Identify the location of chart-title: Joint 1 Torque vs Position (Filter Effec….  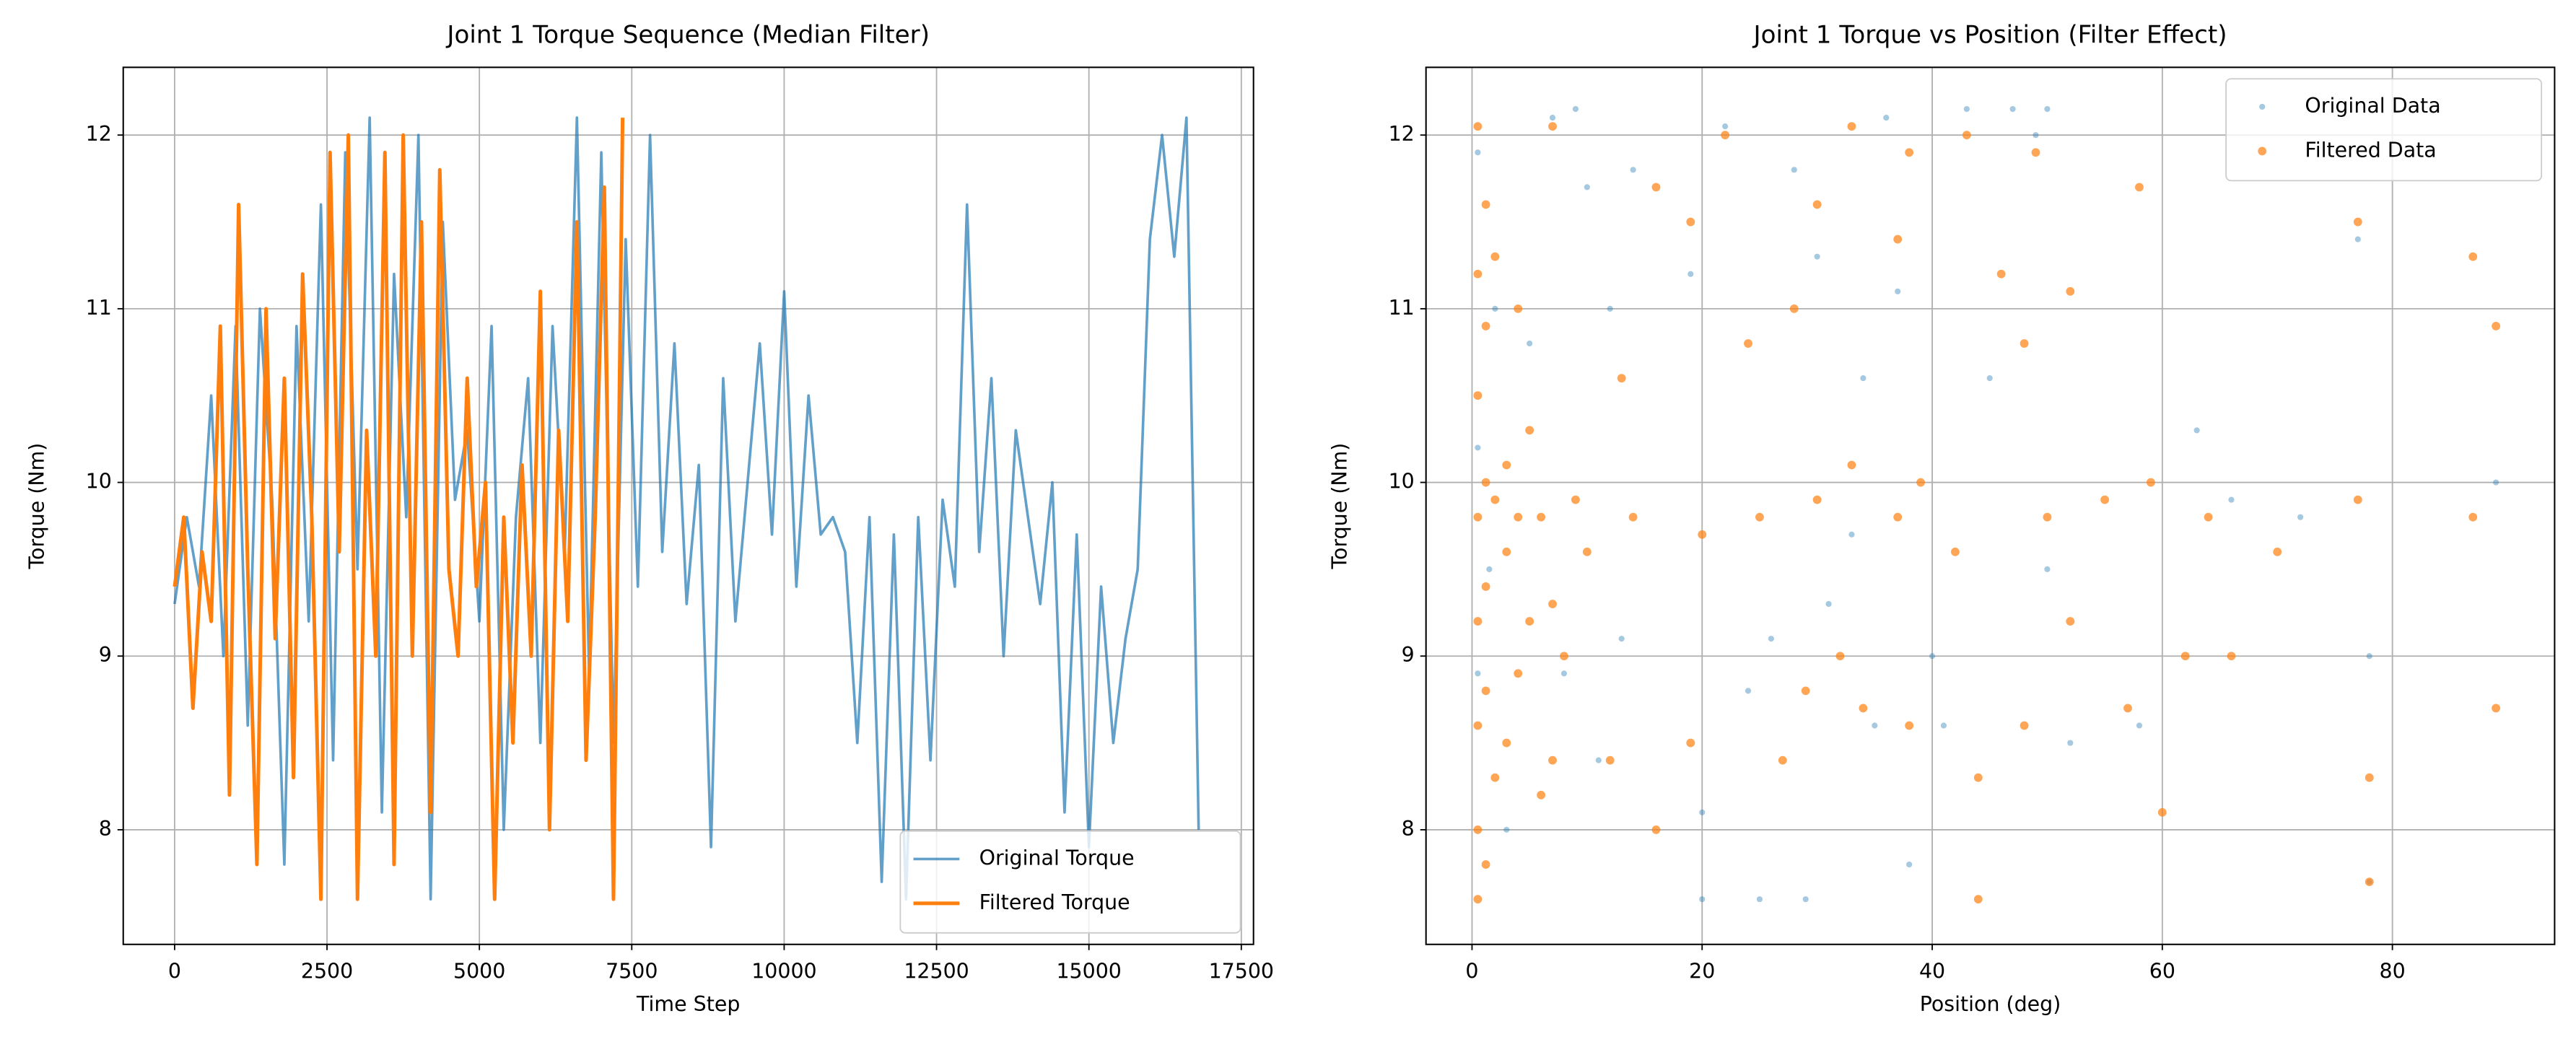
(1989, 35).